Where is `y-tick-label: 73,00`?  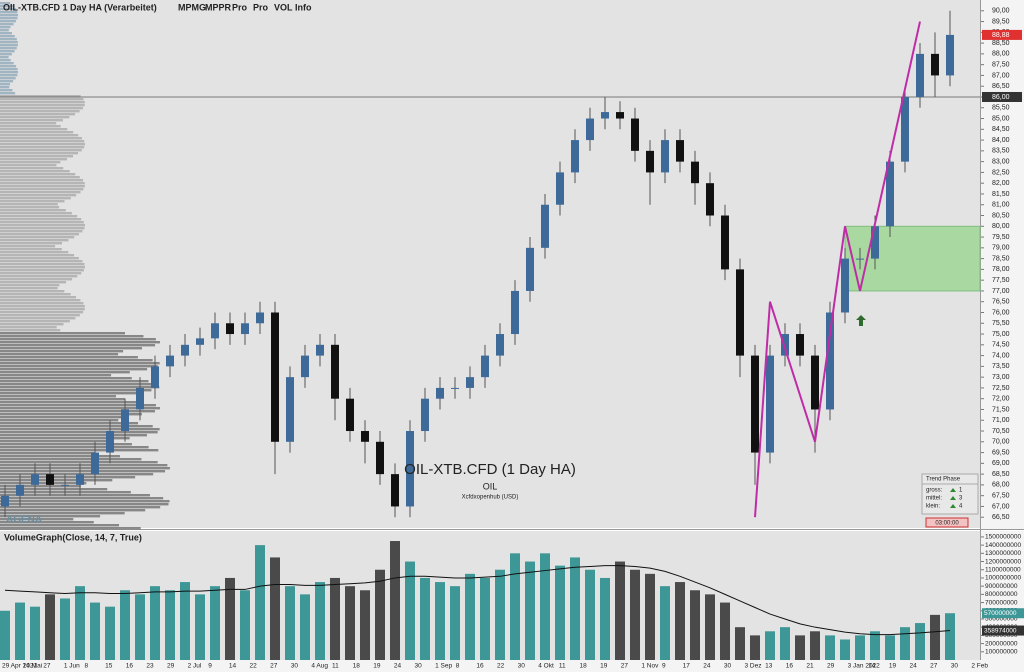 y-tick-label: 73,00 is located at coordinates (1001, 377).